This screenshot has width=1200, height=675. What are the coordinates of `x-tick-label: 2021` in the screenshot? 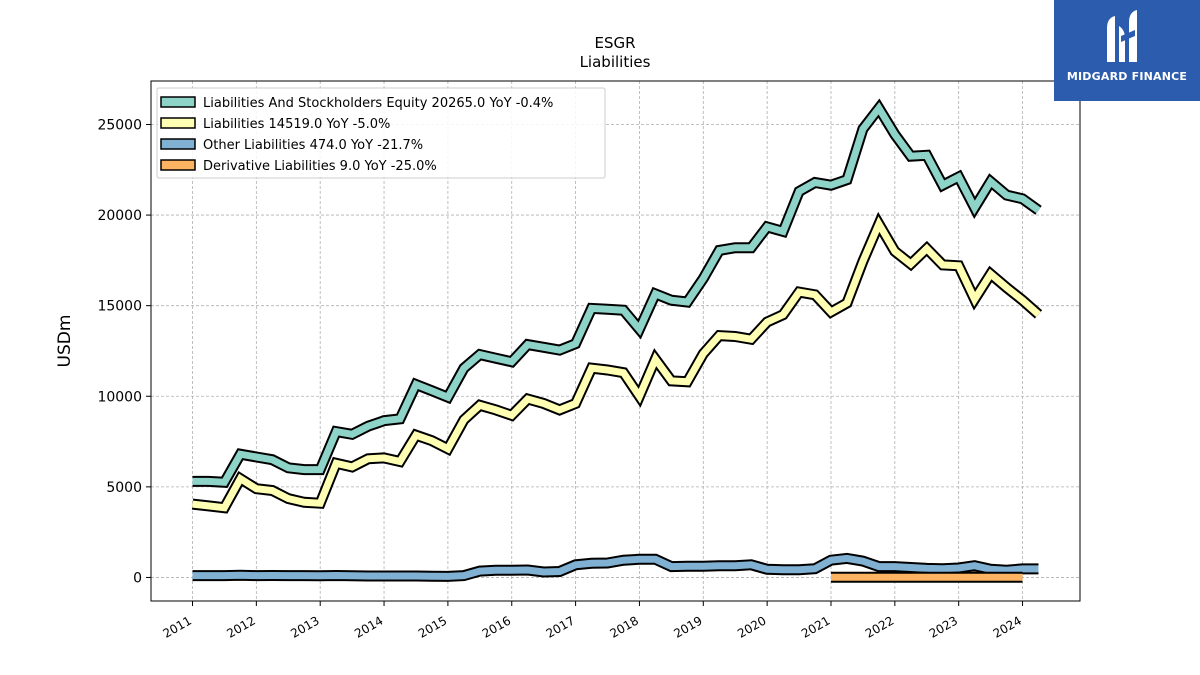 It's located at (815, 626).